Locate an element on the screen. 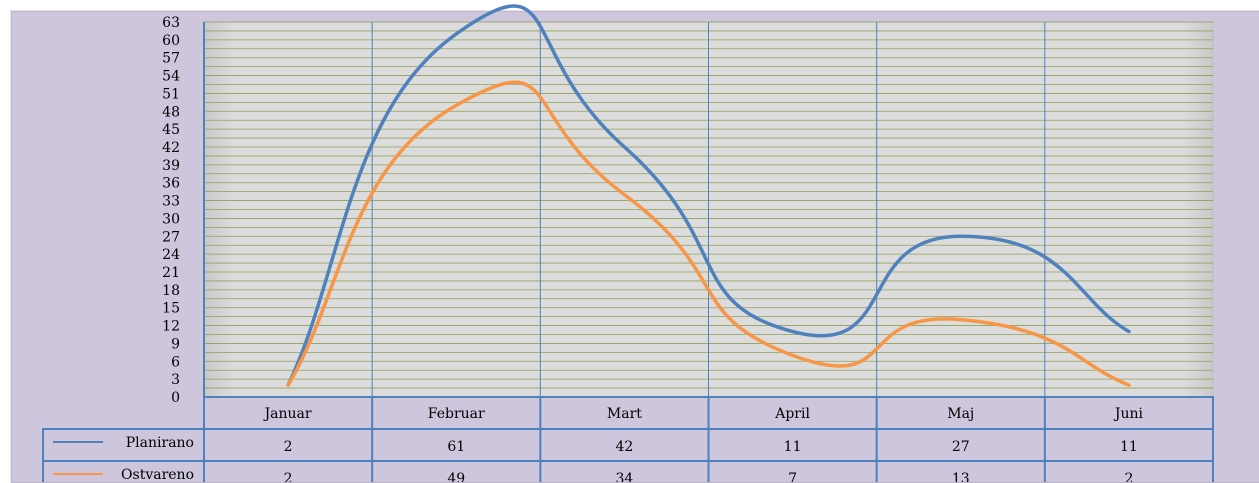 This screenshot has height=483, width=1259. y-tick-label: 57 is located at coordinates (171, 59).